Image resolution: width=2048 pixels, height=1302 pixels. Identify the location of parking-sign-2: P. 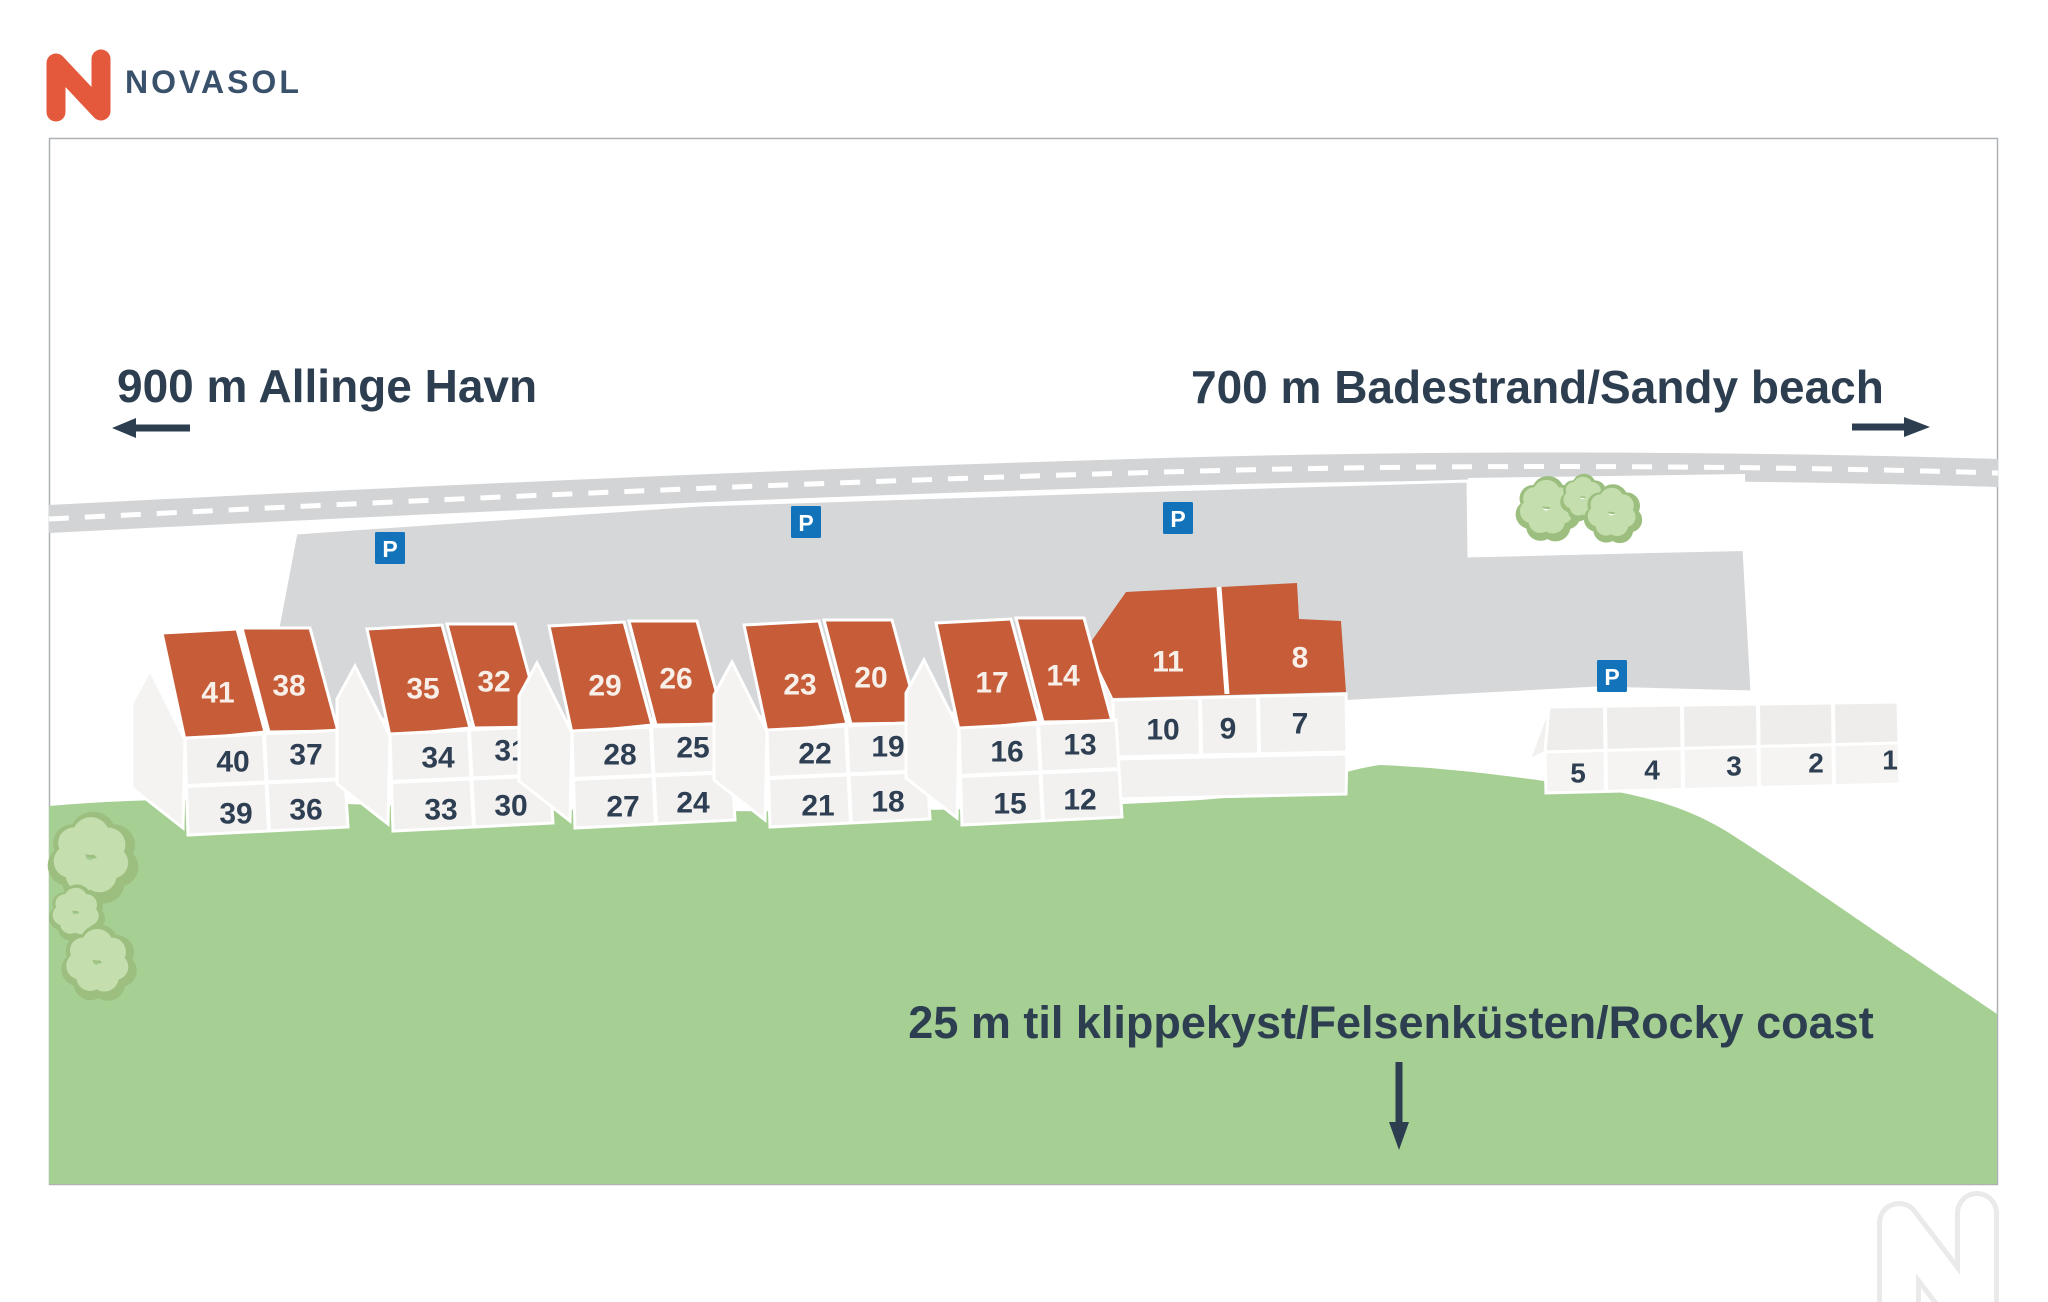
(806, 522).